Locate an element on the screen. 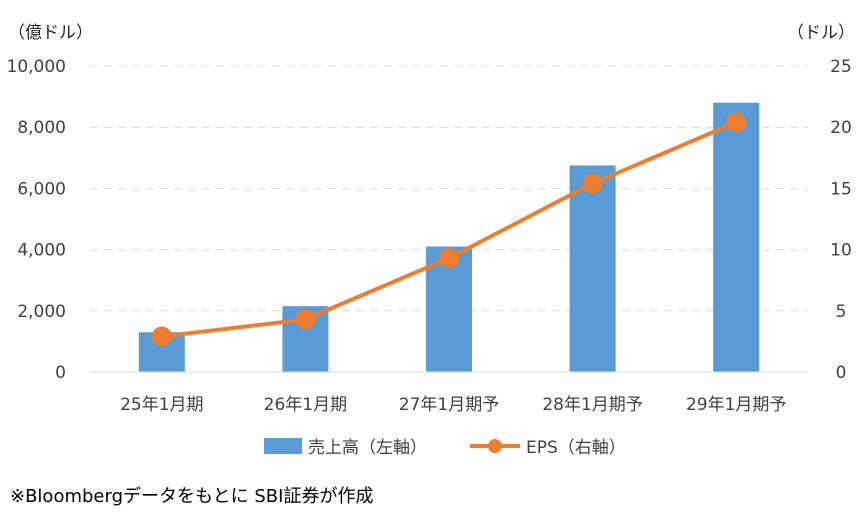 This screenshot has width=863, height=525. right-tick-label: 10 is located at coordinates (841, 251).